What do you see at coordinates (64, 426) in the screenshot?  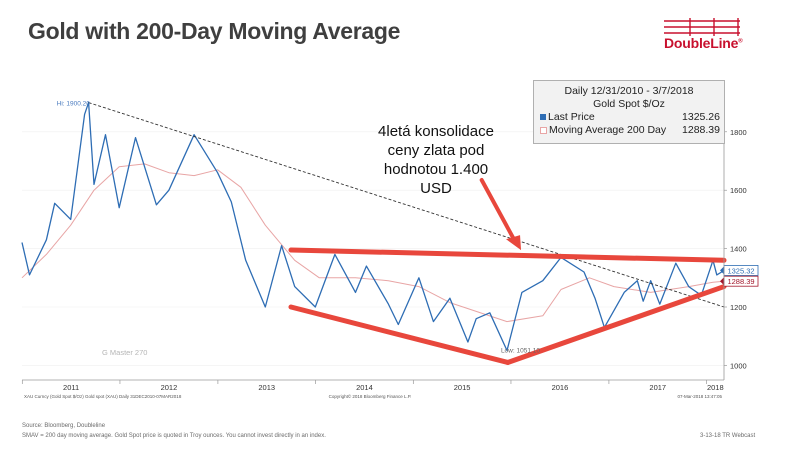 I see `footer-source: Source: Bloomberg, Doubleline` at bounding box center [64, 426].